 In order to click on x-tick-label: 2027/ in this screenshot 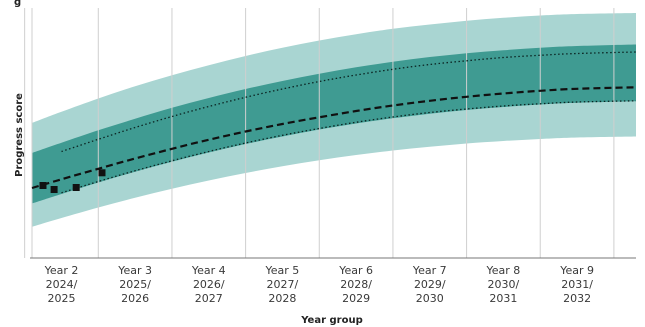, I will do `click(283, 284)`.